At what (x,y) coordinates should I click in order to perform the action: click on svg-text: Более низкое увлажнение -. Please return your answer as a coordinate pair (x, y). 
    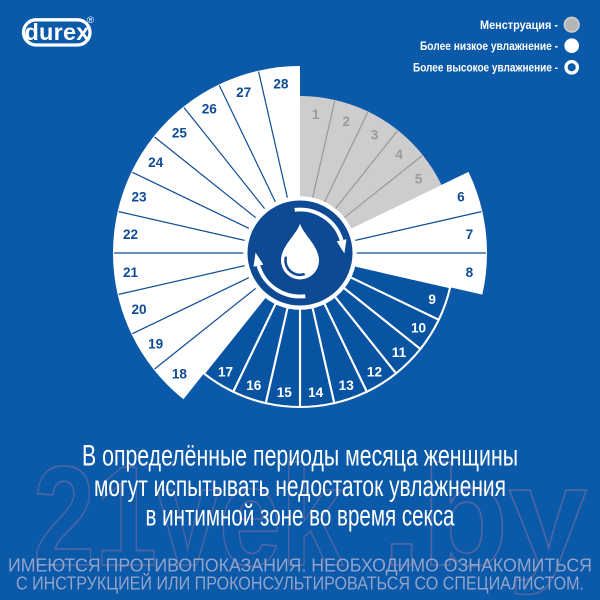
    Looking at the image, I should click on (489, 46).